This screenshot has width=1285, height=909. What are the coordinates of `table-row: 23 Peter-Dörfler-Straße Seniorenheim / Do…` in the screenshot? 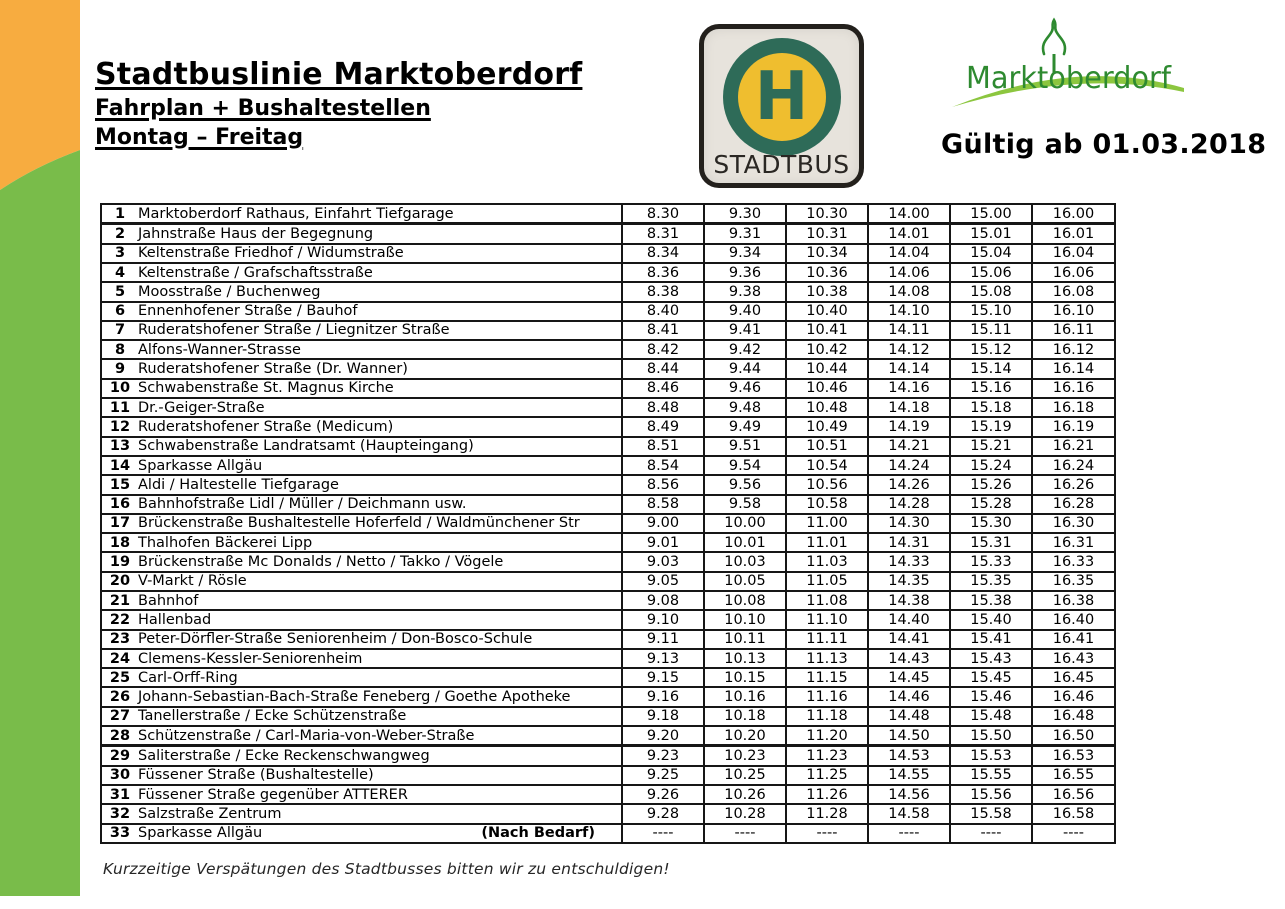 It's located at (608, 639).